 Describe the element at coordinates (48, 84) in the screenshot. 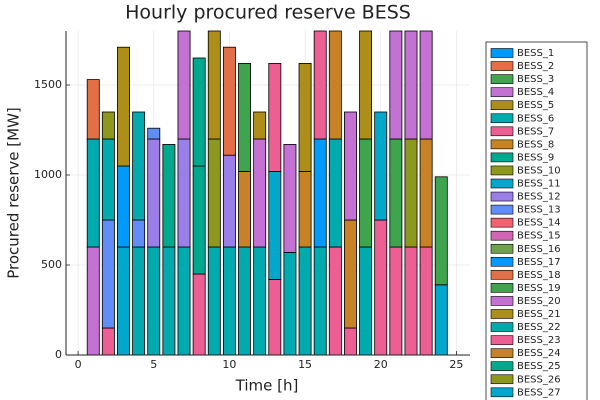

I see `y-tick-label: 1500` at that location.